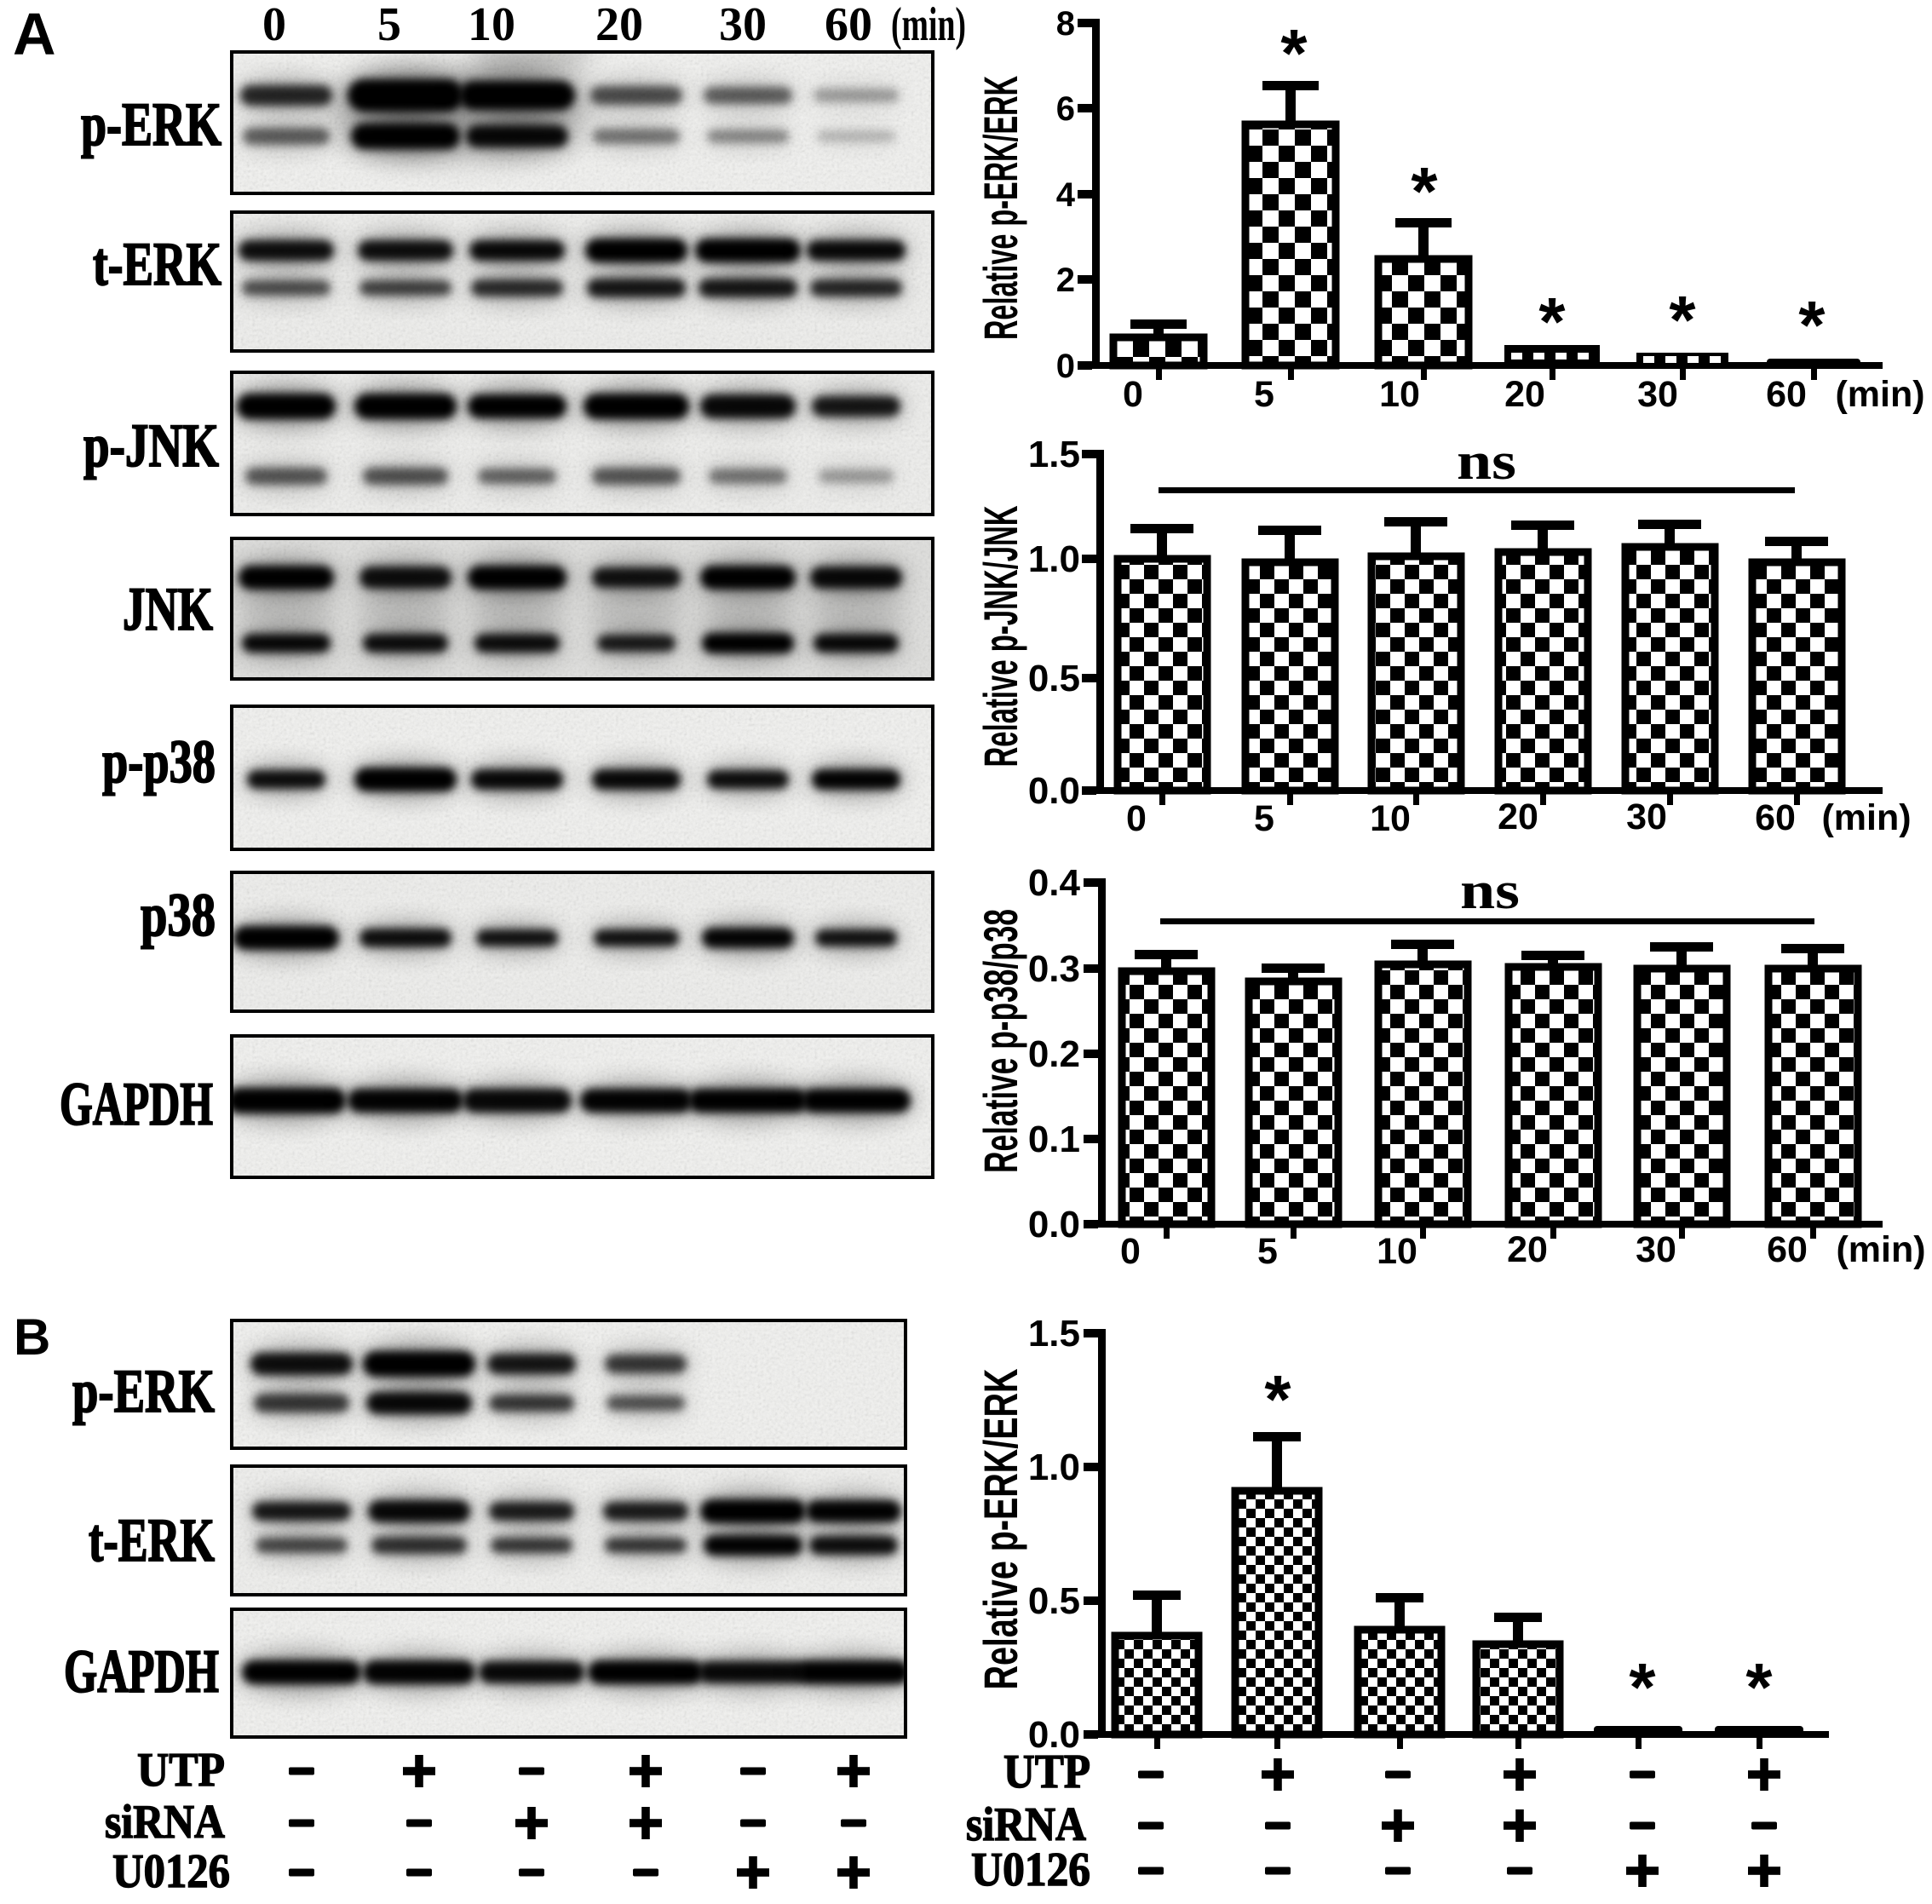 This screenshot has height=1904, width=1932. I want to click on svg-text: B, so click(32, 1337).